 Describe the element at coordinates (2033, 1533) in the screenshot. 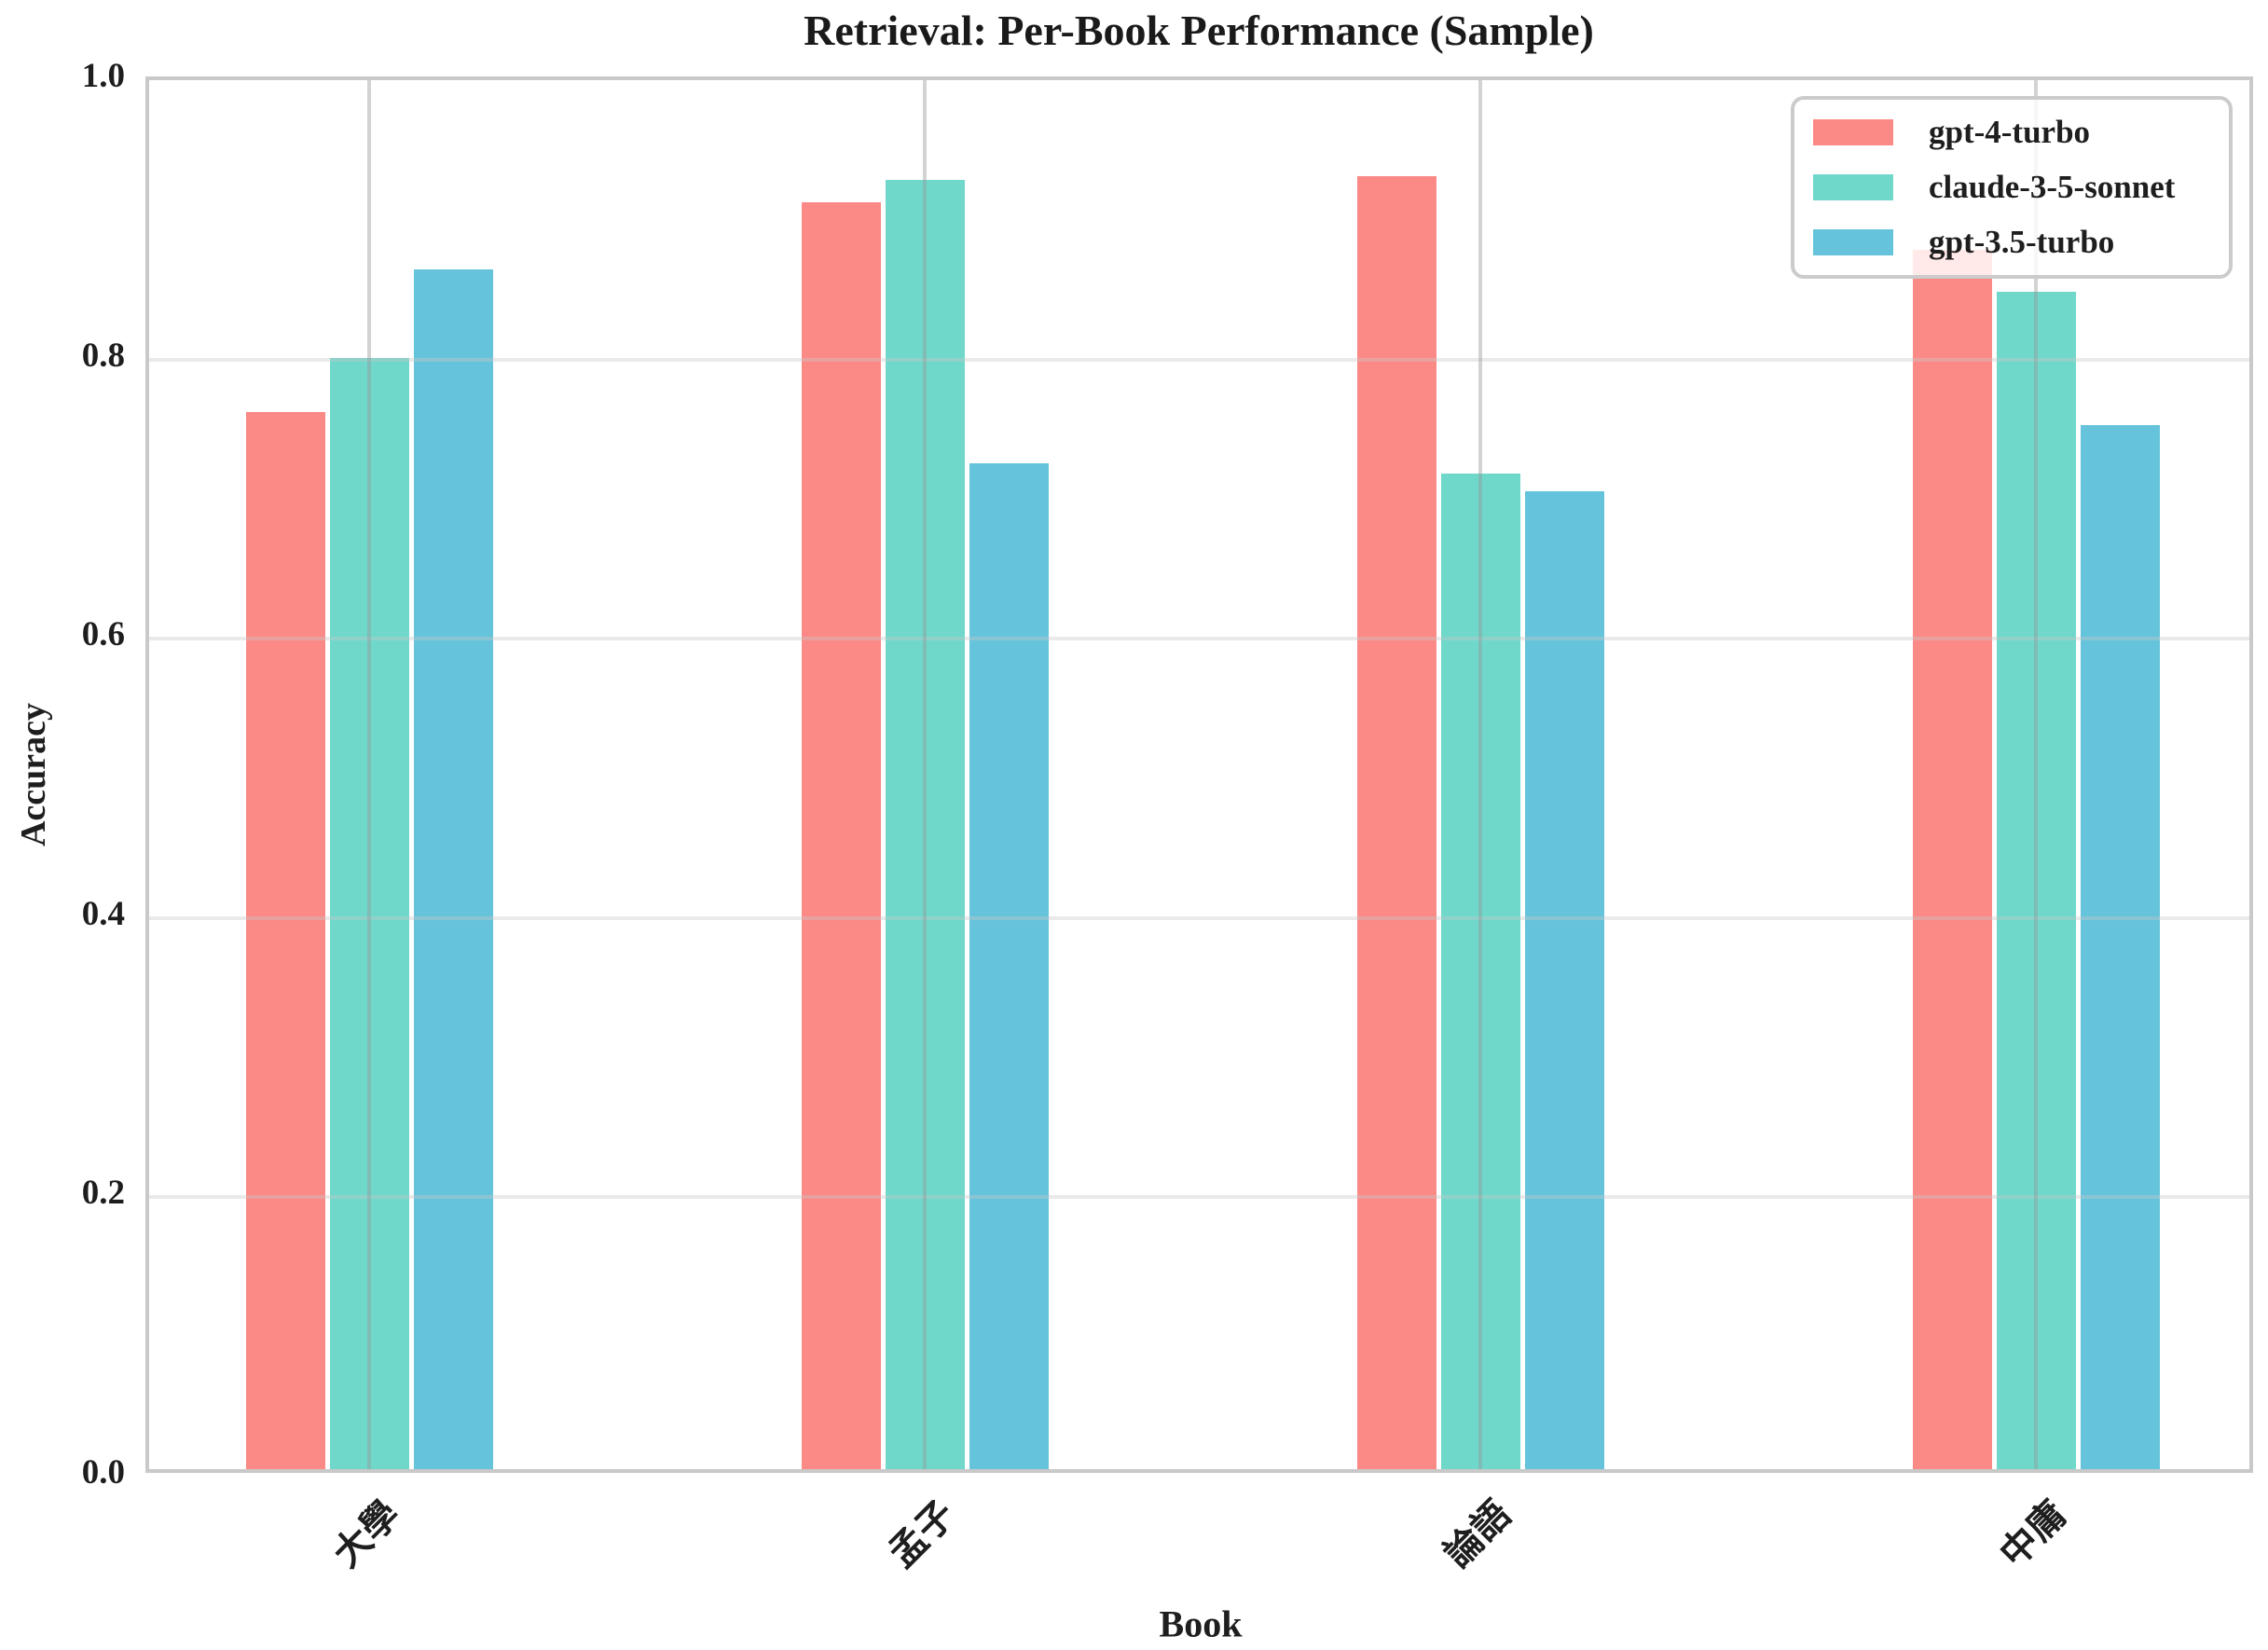

I see `x-tick-label: 中庸` at that location.